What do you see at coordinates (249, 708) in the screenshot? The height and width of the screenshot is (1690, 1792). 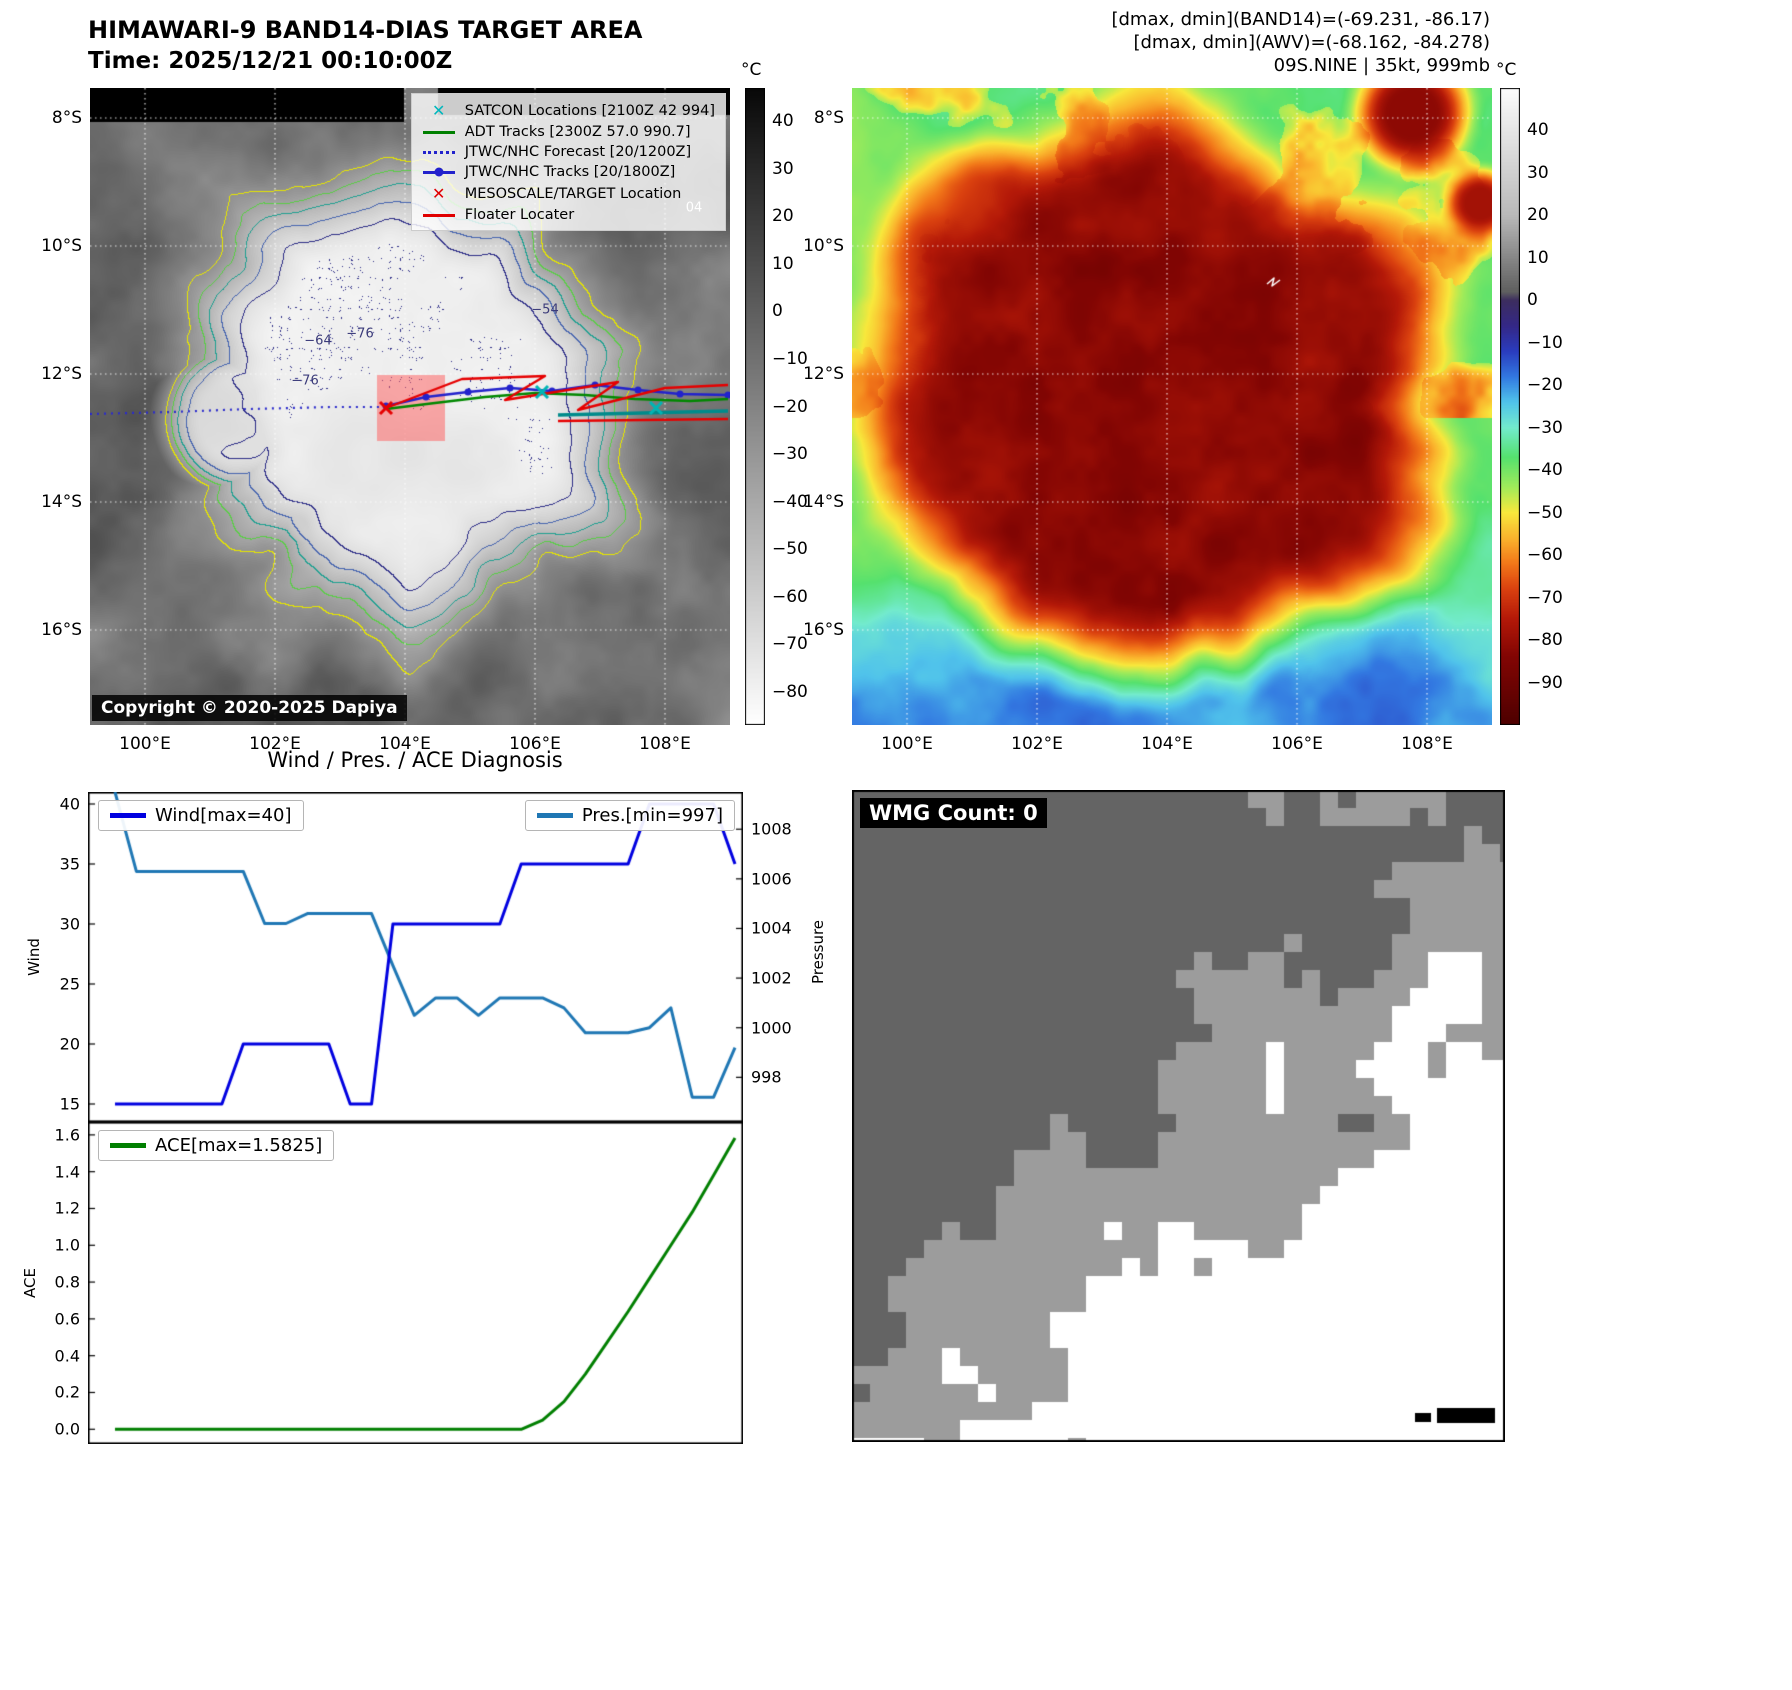 I see `copyright-label: Copyright © 2020-2025 Dapiya` at bounding box center [249, 708].